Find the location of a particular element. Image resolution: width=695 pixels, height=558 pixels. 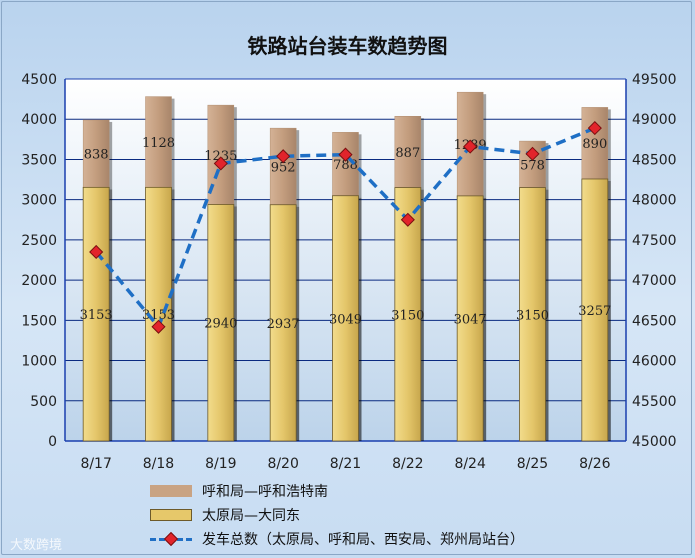

data-label-datong: 3049 is located at coordinates (345, 319).